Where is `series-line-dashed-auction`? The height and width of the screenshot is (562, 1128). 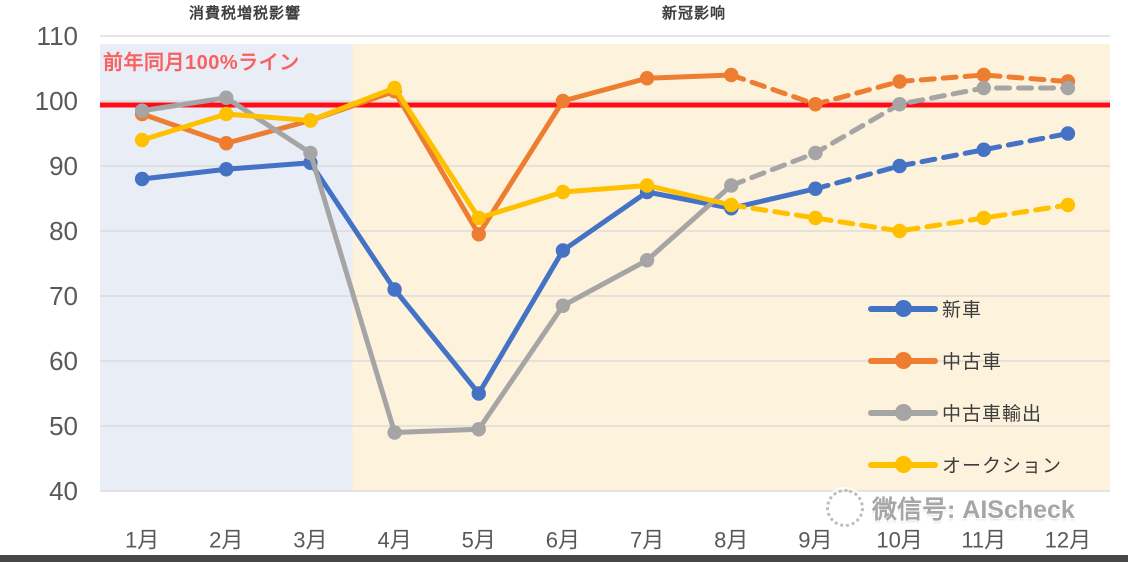 series-line-dashed-auction is located at coordinates (899, 218).